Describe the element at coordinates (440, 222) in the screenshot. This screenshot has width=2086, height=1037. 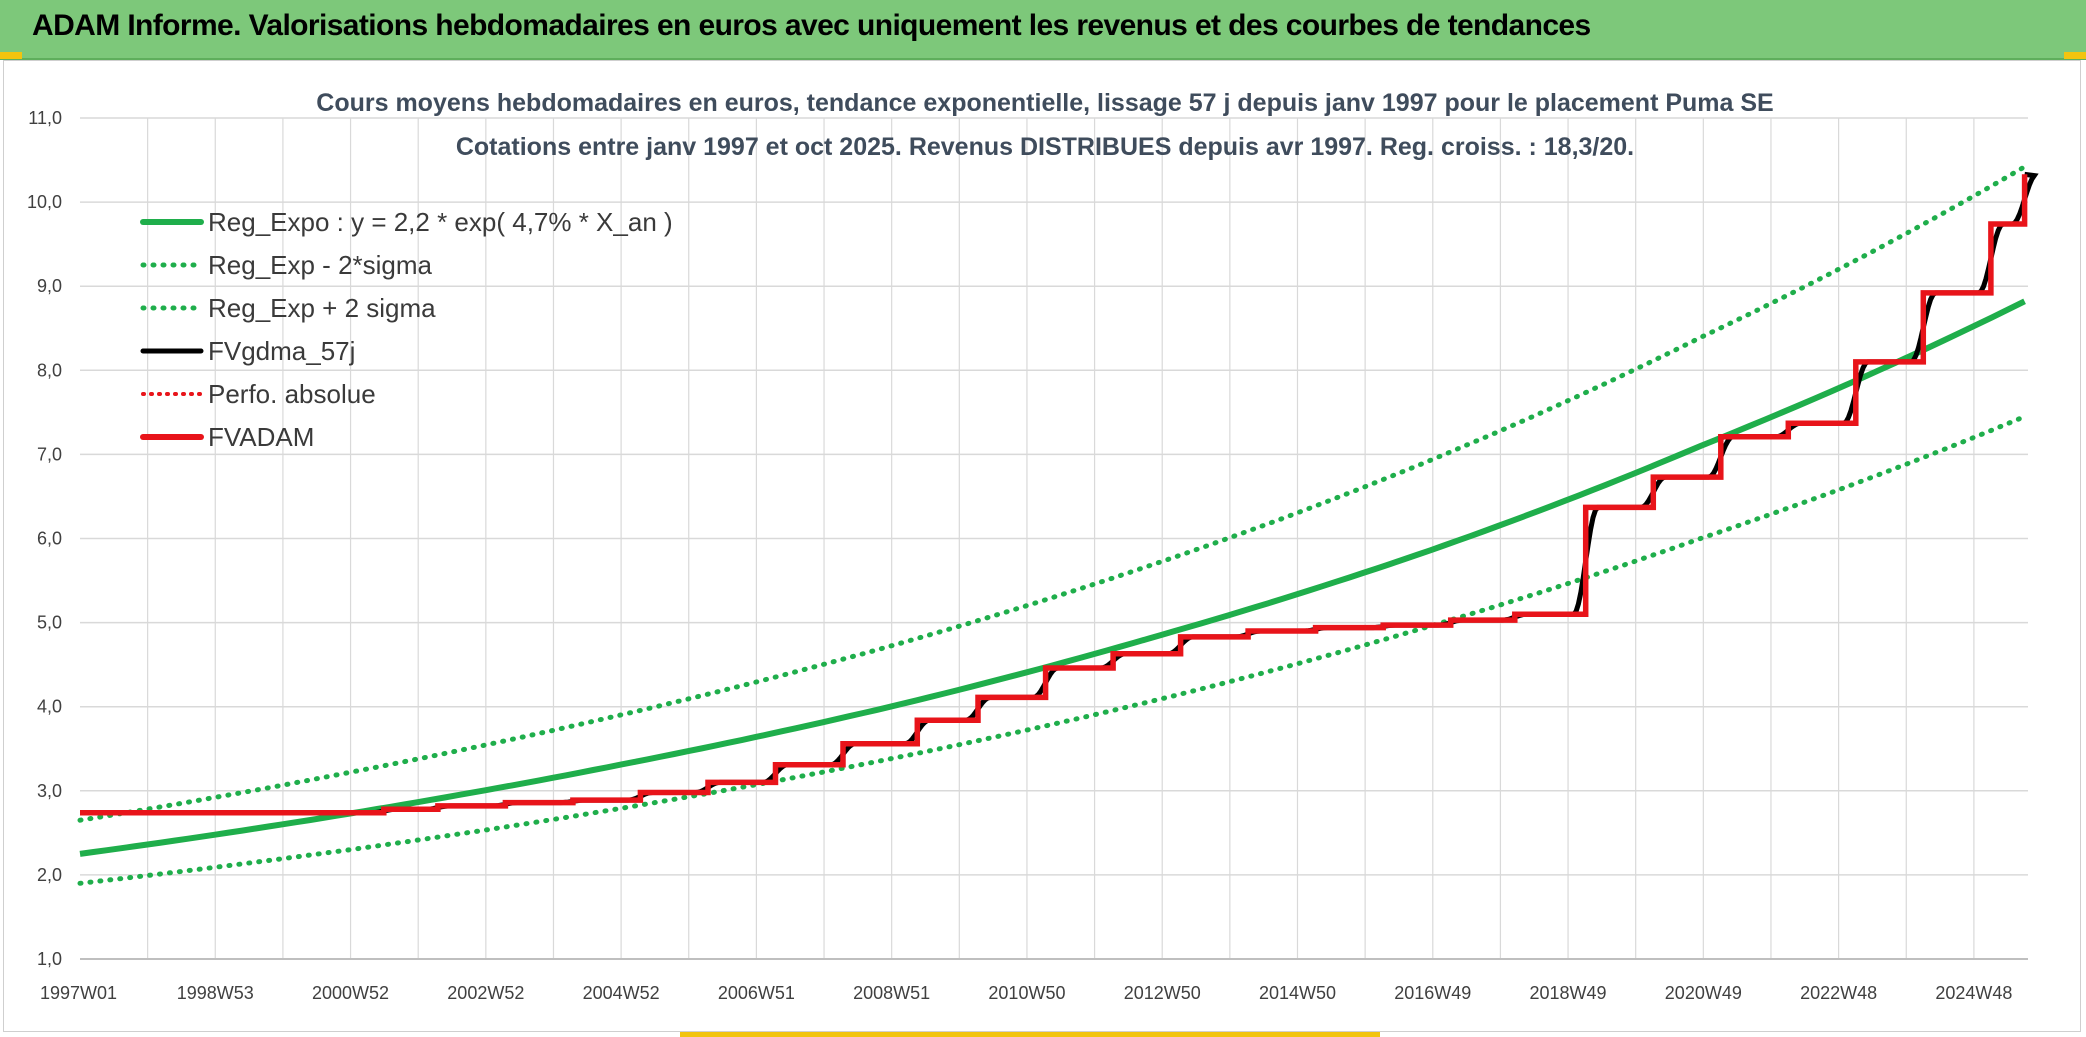
I see `legend-label: Reg_Expo : y = 2,2 * exp( 4,7% * X_an )` at that location.